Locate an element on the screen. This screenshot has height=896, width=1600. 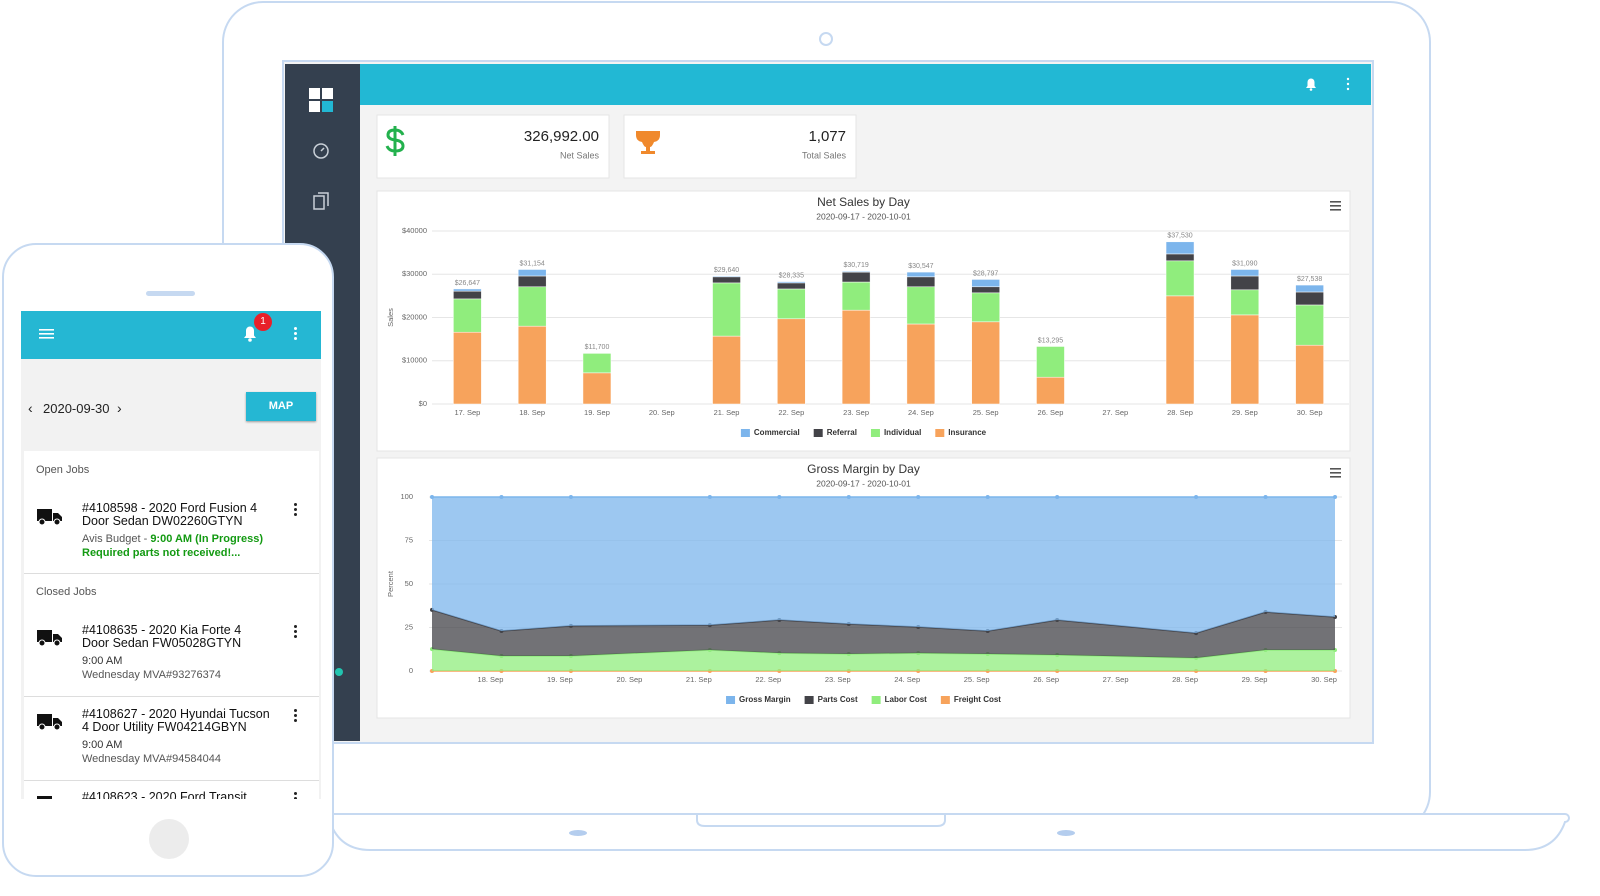
job-detail: Wednesday MVA#93276374 is located at coordinates (152, 675).